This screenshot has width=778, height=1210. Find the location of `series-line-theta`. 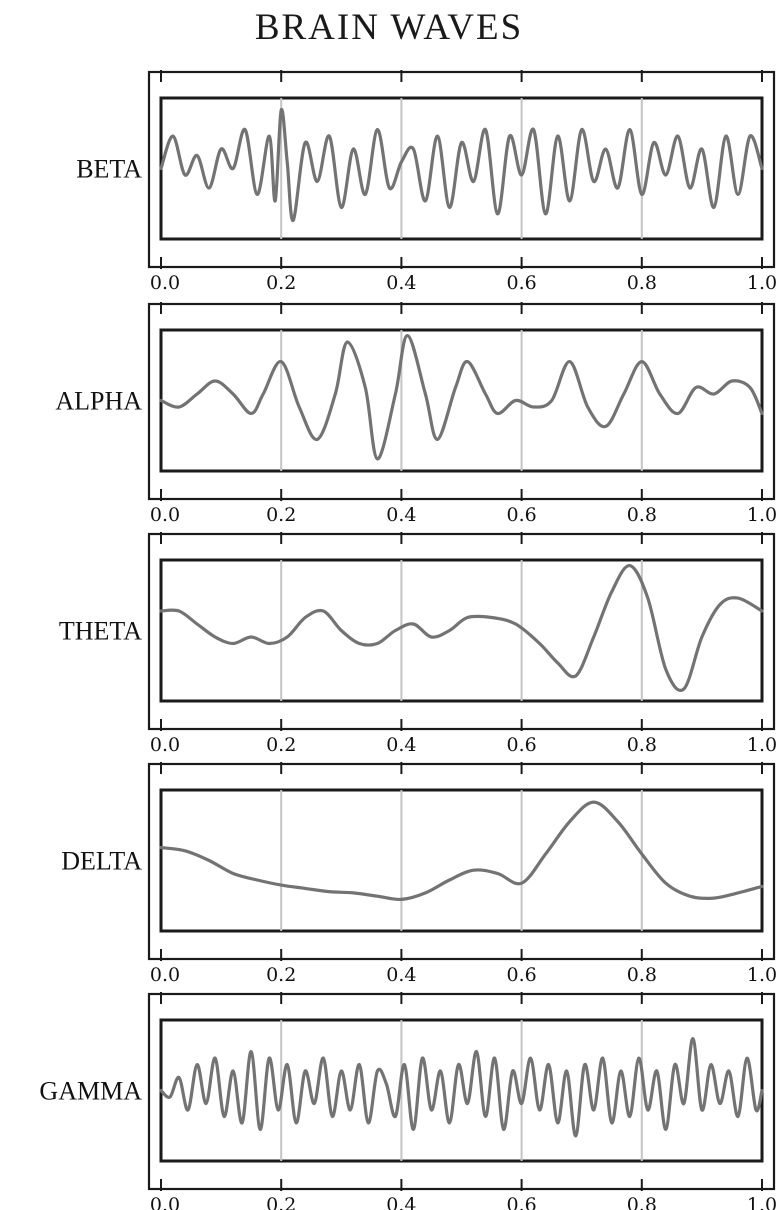

series-line-theta is located at coordinates (461, 628).